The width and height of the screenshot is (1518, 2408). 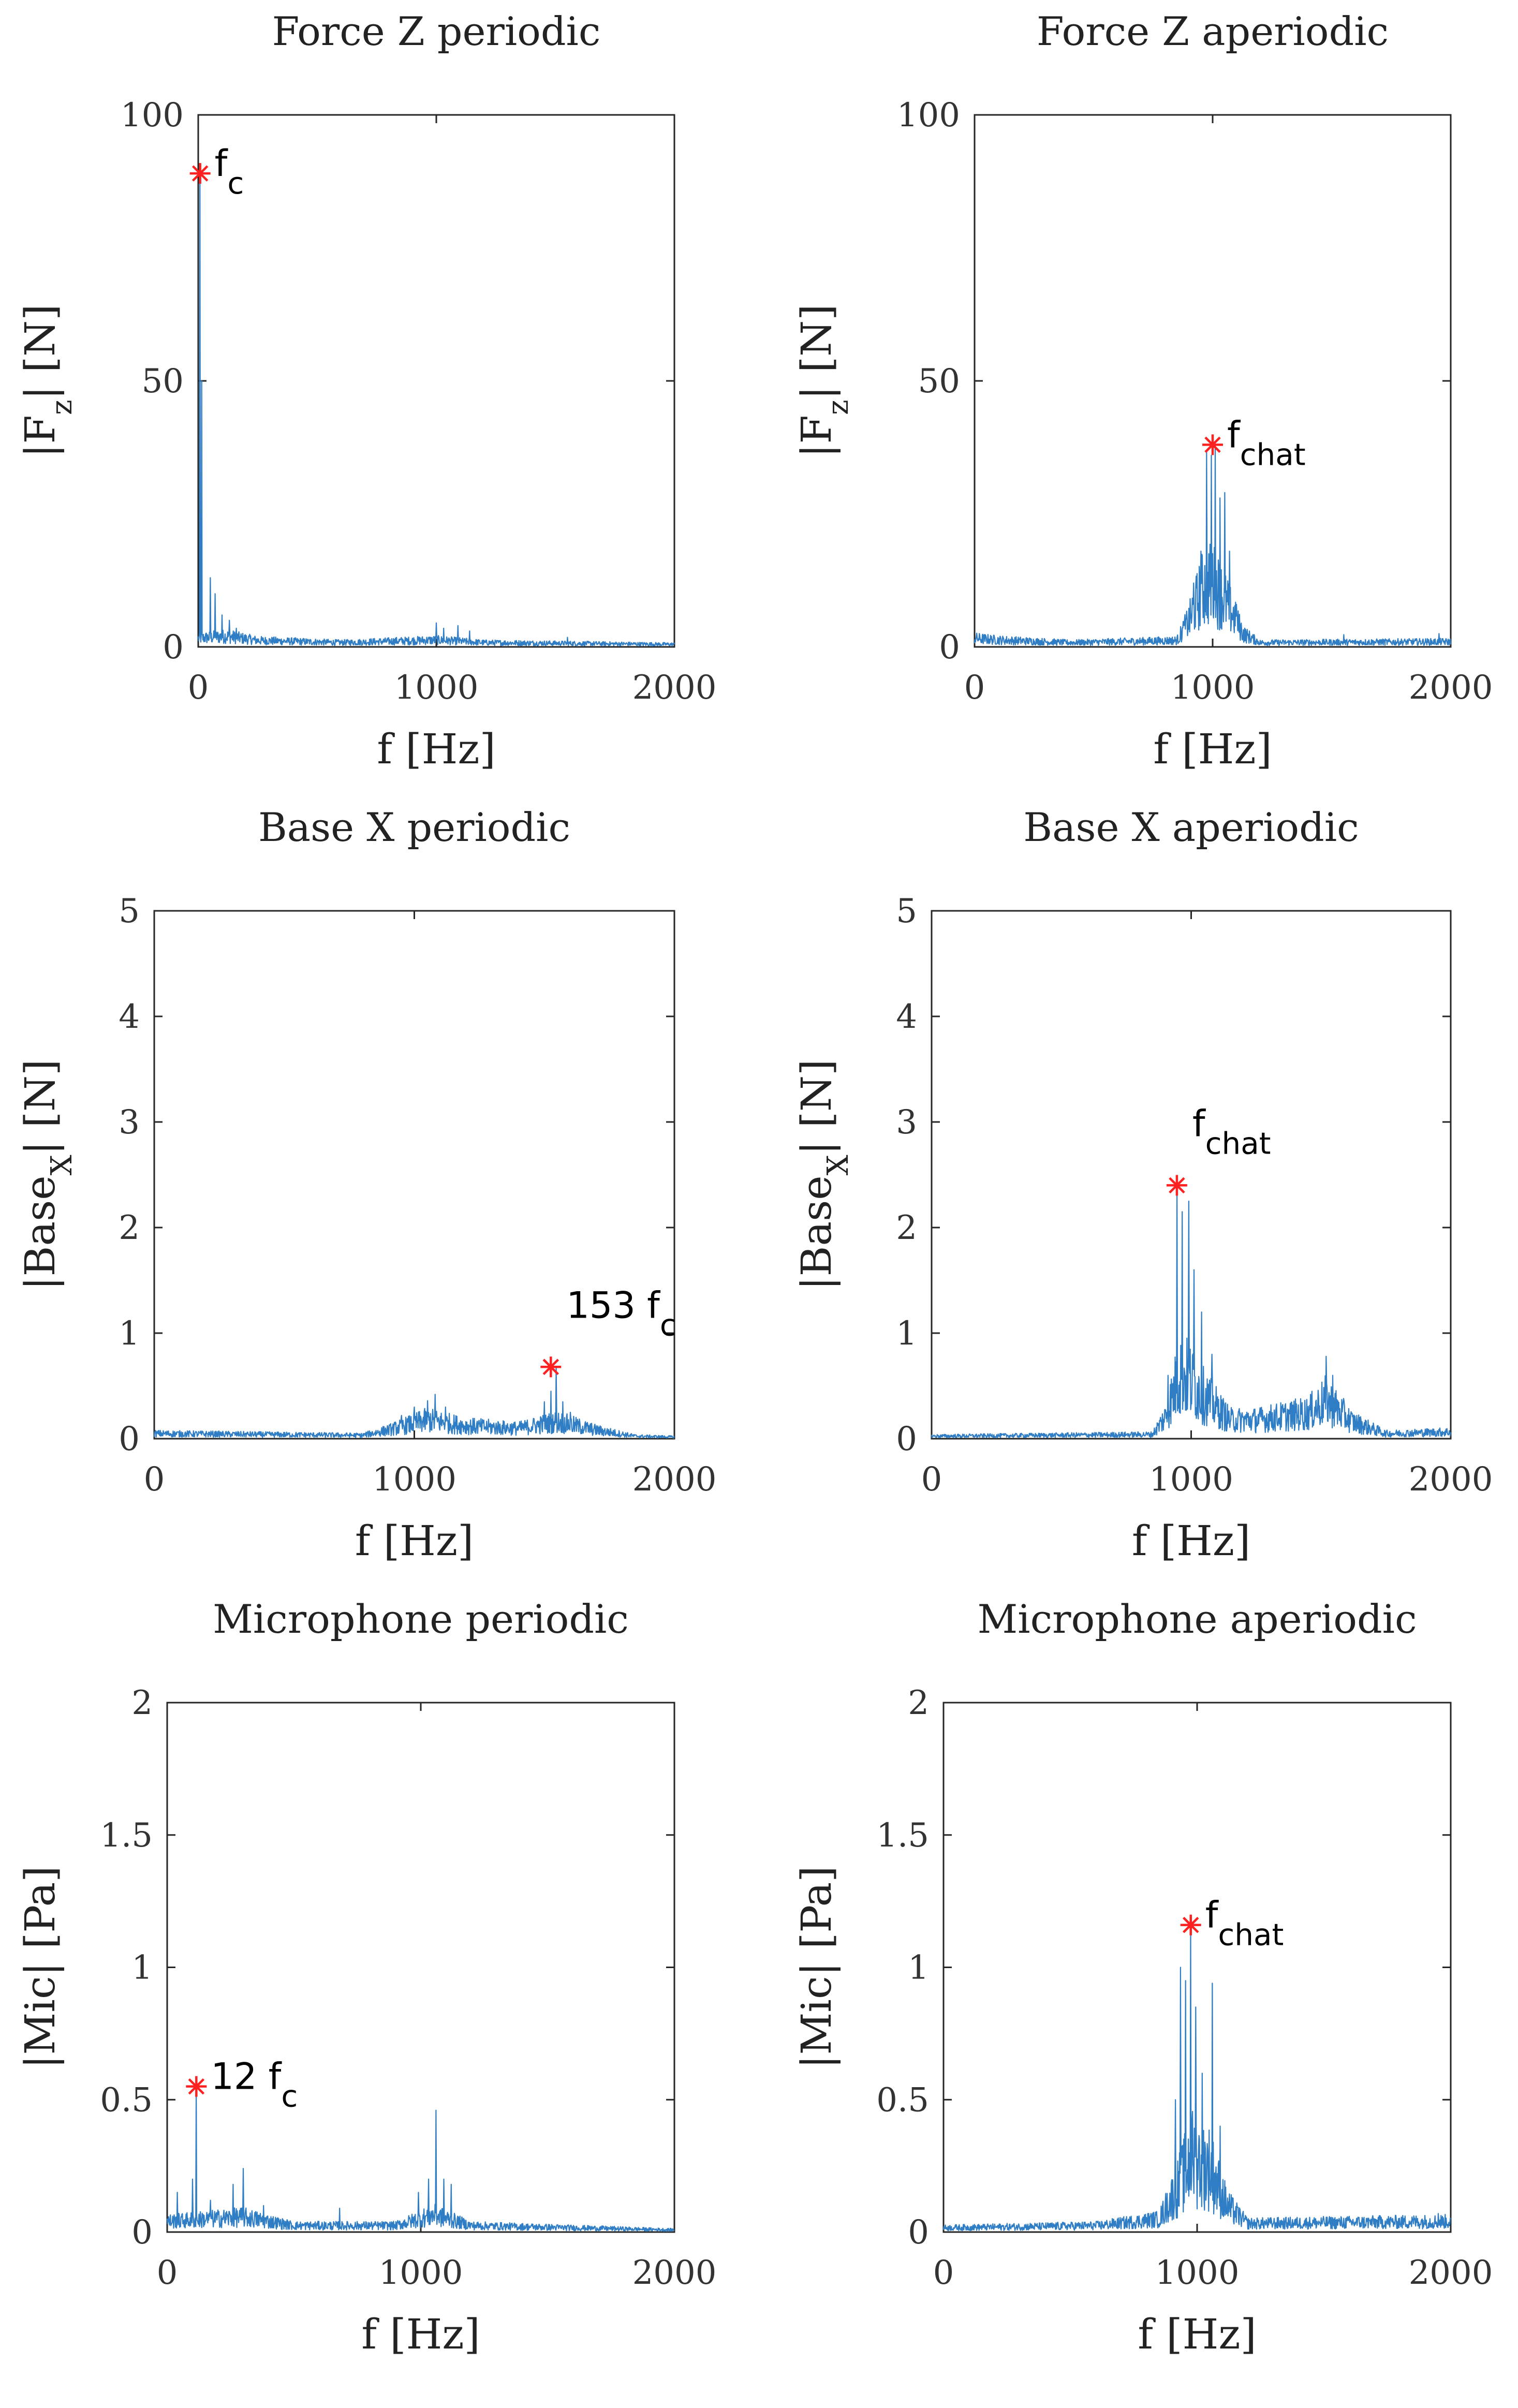 What do you see at coordinates (47, 1175) in the screenshot?
I see `y-axis-label: |BaseX| [N]` at bounding box center [47, 1175].